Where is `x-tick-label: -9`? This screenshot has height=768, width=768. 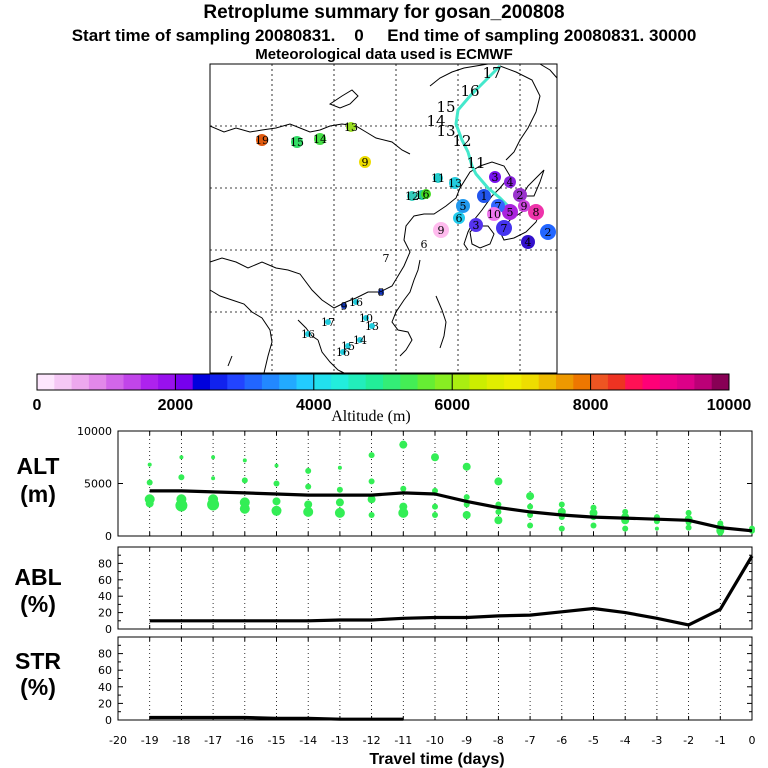 x-tick-label: -9 is located at coordinates (466, 740).